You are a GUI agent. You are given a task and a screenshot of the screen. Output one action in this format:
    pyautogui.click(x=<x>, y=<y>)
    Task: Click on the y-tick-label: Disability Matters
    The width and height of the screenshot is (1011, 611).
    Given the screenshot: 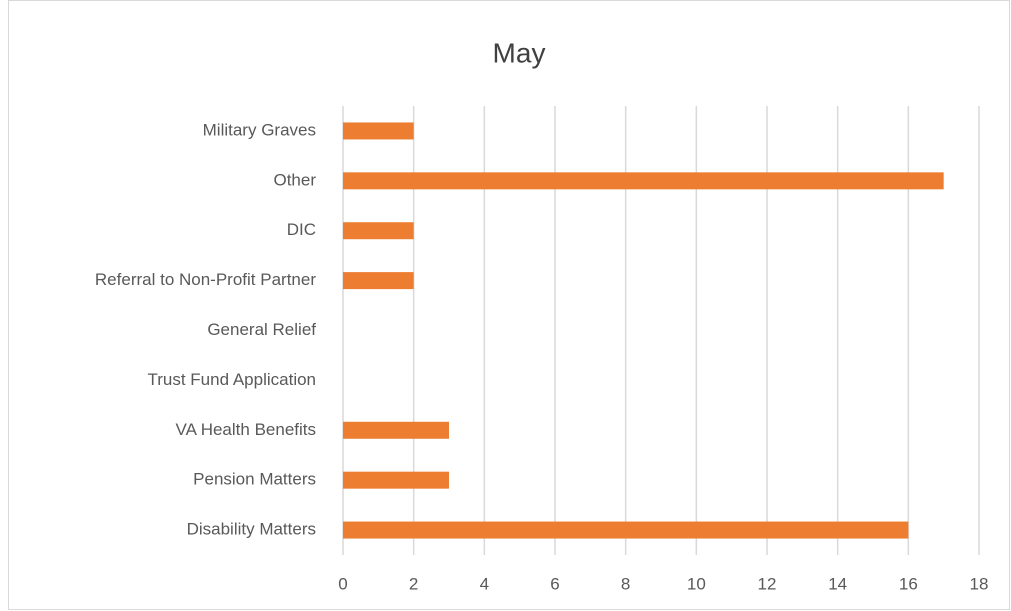 What is the action you would take?
    pyautogui.click(x=251, y=529)
    